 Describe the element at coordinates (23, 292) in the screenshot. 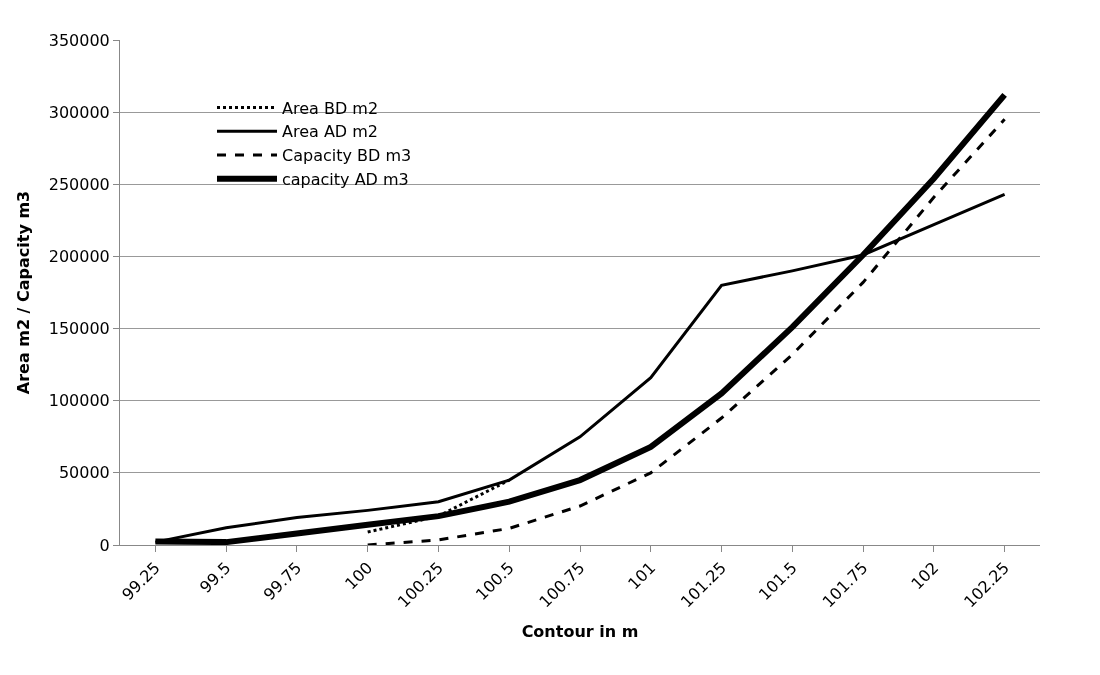

I see `y-axis-title: Area m2 / Capacity m3` at that location.